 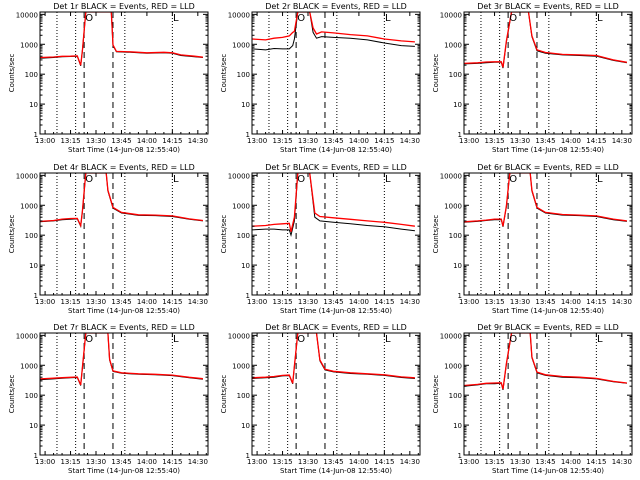 What do you see at coordinates (600, 339) in the screenshot?
I see `top-symbol-marker: L` at bounding box center [600, 339].